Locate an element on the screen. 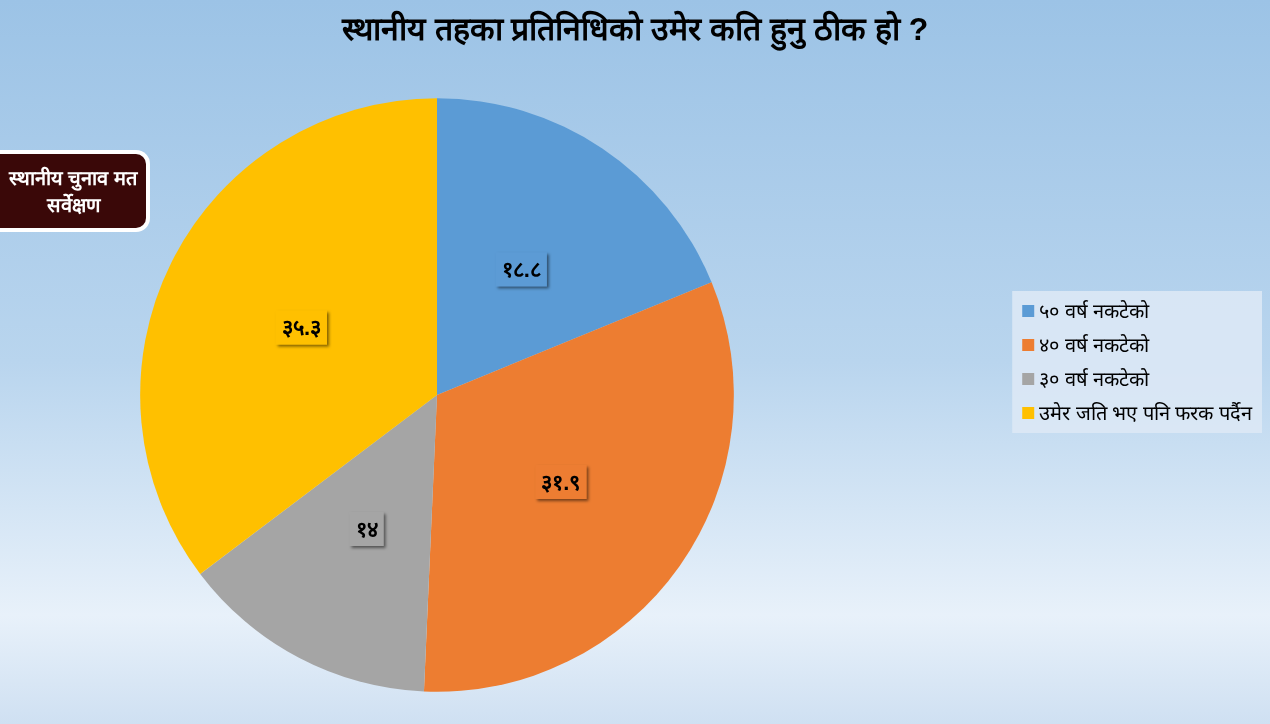  legend-label: उमेर जति भए पनि फरक पर्दैन is located at coordinates (1146, 413).